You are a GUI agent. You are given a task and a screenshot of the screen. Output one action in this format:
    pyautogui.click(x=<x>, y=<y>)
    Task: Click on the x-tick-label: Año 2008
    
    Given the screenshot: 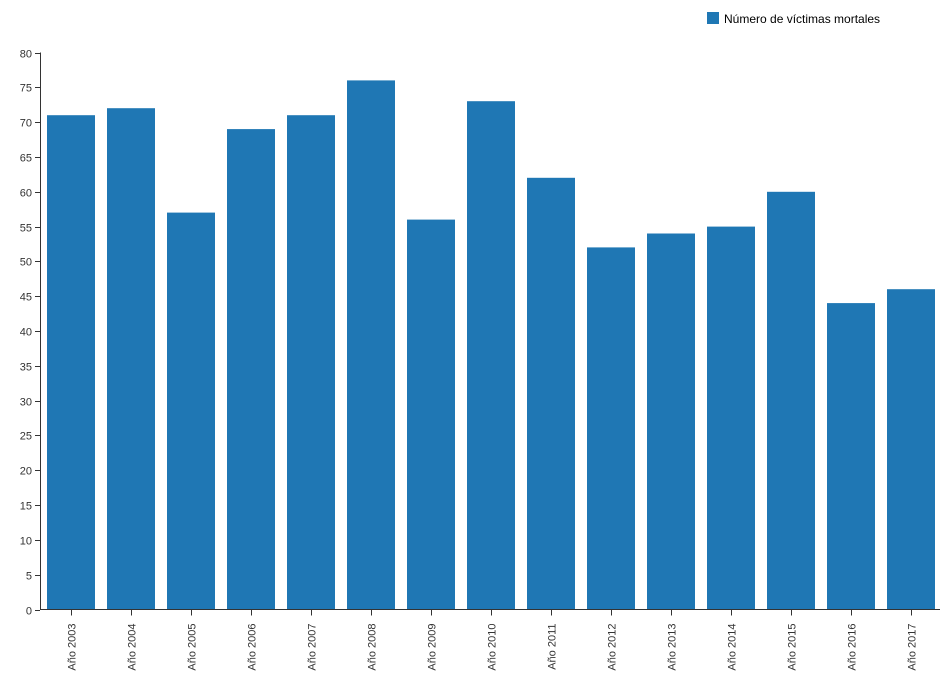 What is the action you would take?
    pyautogui.click(x=373, y=647)
    